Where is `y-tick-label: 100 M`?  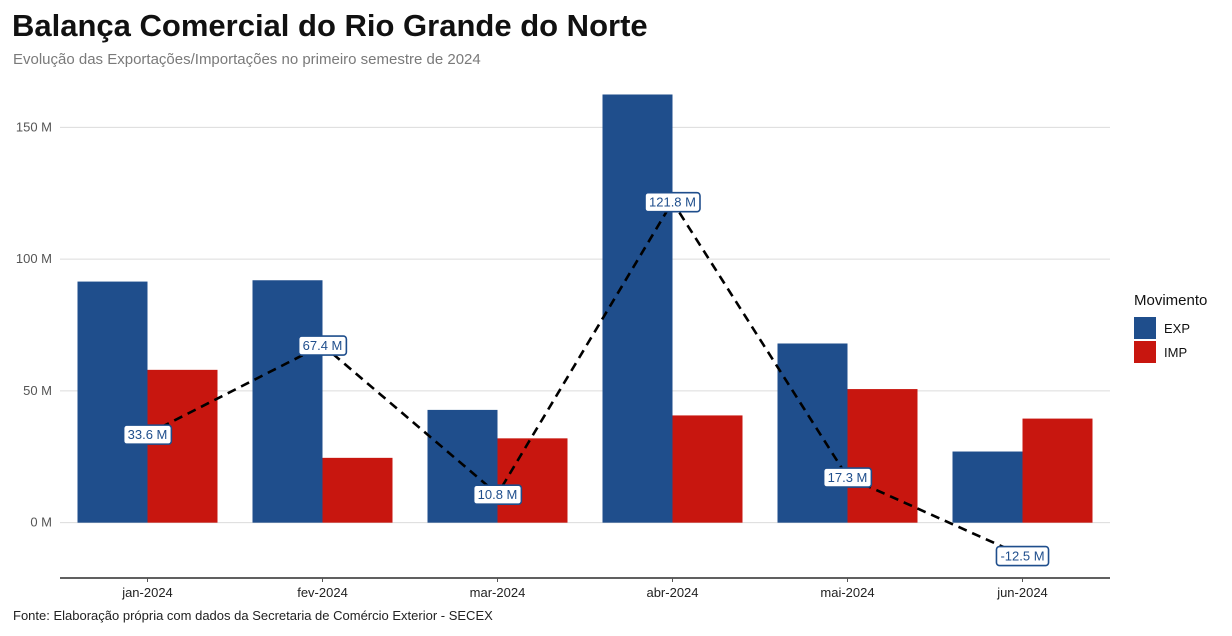 y-tick-label: 100 M is located at coordinates (34, 258).